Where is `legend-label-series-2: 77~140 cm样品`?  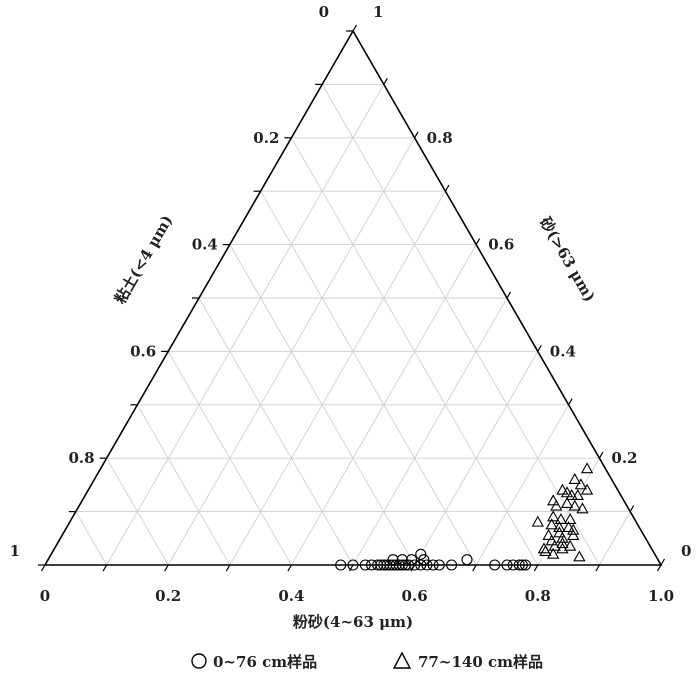
legend-label-series-2: 77~140 cm样品 is located at coordinates (480, 662).